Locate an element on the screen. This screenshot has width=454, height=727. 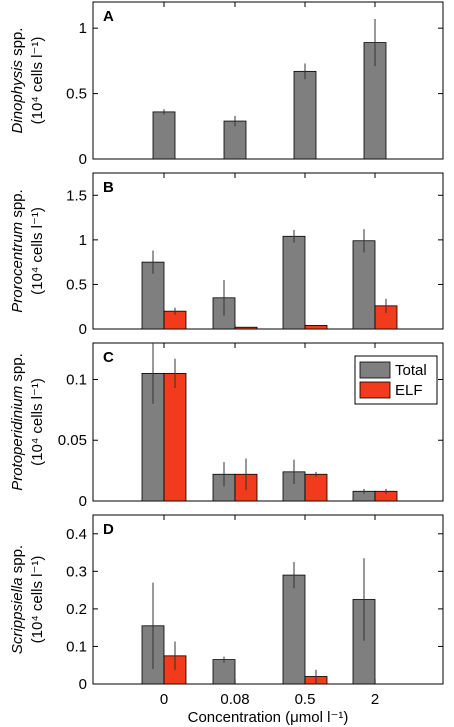
legend-swatch-total is located at coordinates (375, 370).